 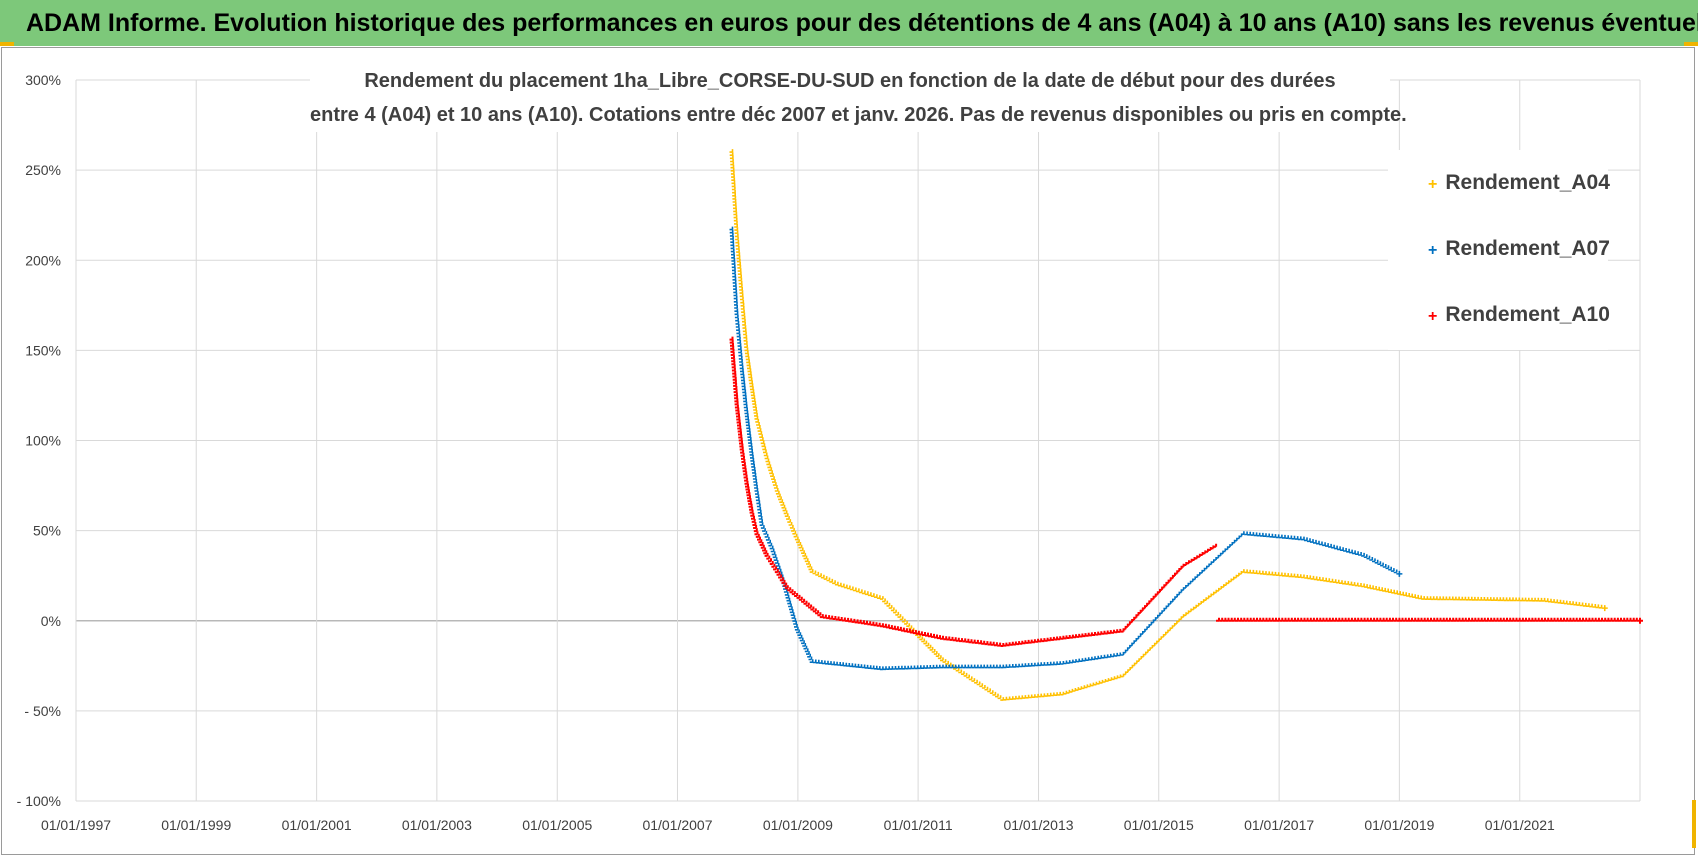 What do you see at coordinates (1433, 250) in the screenshot?
I see `legend-marker-a07: +` at bounding box center [1433, 250].